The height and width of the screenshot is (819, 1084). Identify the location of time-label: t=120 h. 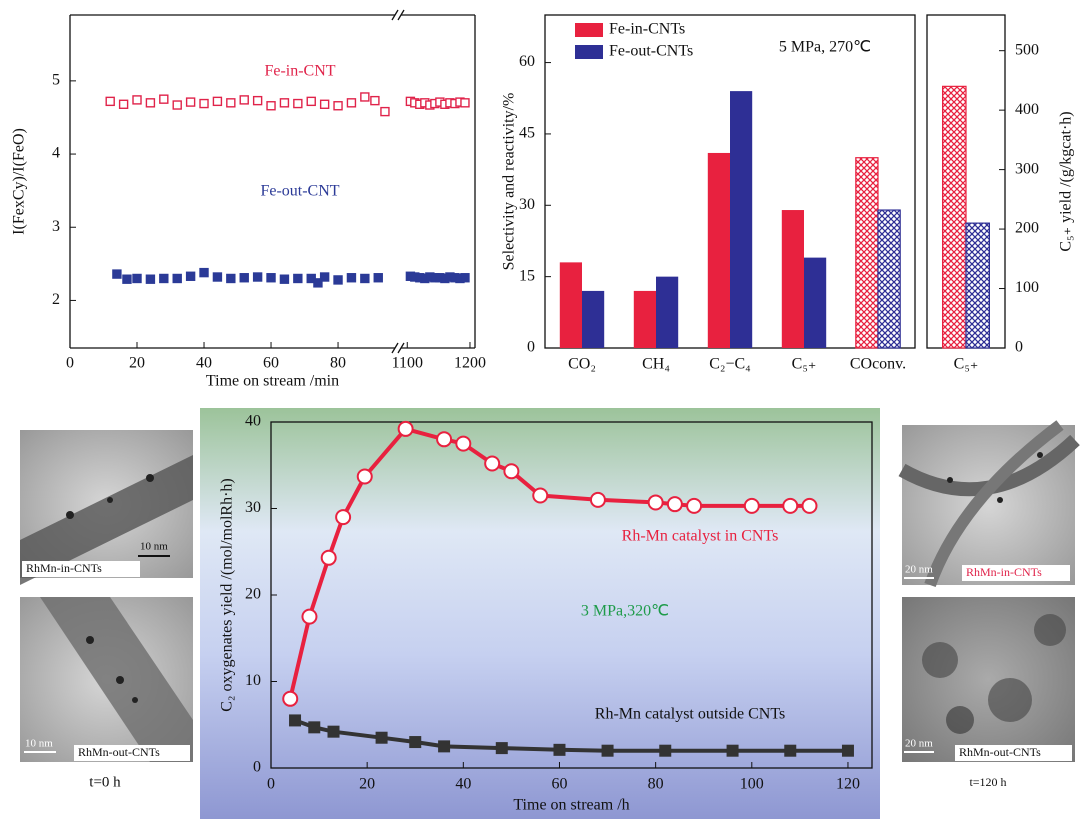
(987, 782).